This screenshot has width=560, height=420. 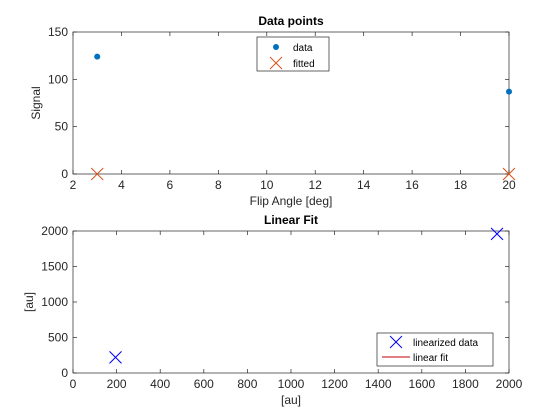 I want to click on x-tick-label: 800, so click(x=247, y=384).